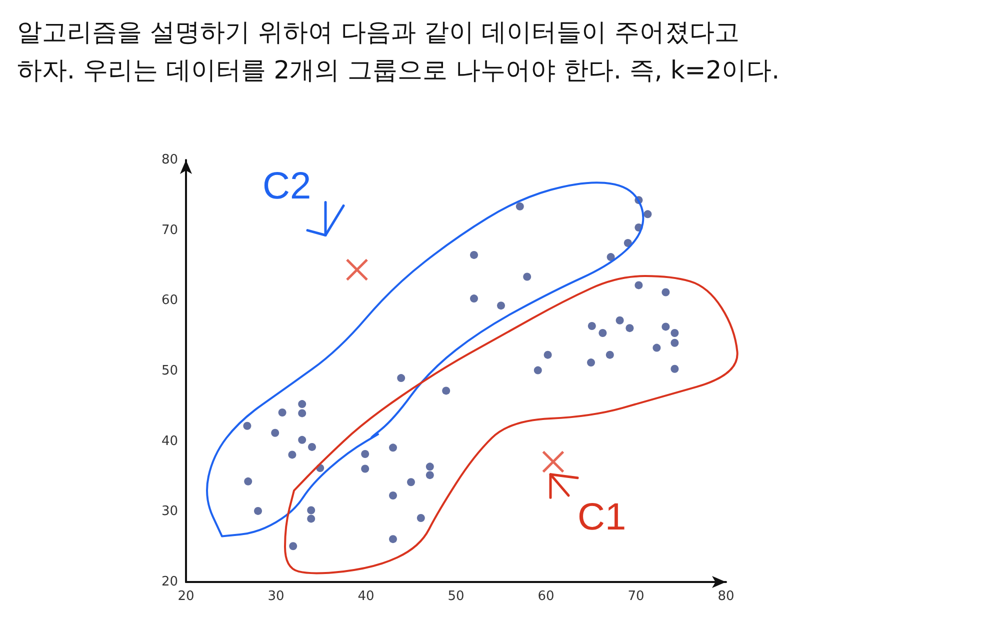 The image size is (994, 628). Describe the element at coordinates (636, 596) in the screenshot. I see `x-tick-label: 70` at that location.